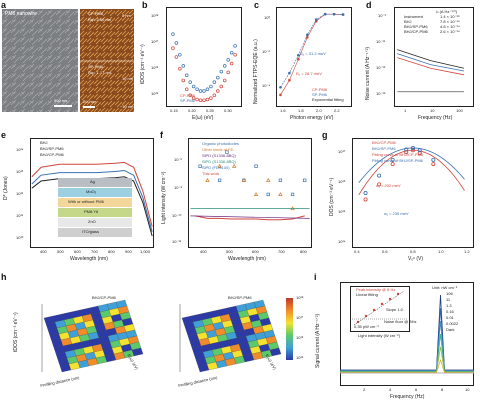  I want to click on stack-layer-pm6y6, so click(95, 212).